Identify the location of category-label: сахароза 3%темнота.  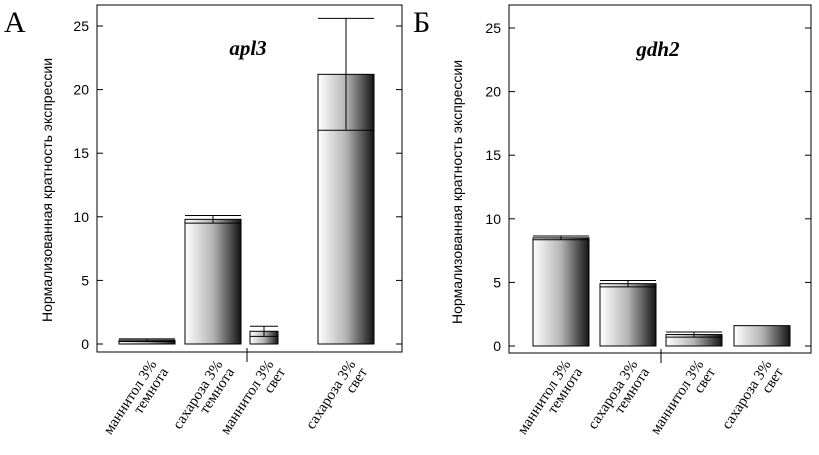
(619, 398).